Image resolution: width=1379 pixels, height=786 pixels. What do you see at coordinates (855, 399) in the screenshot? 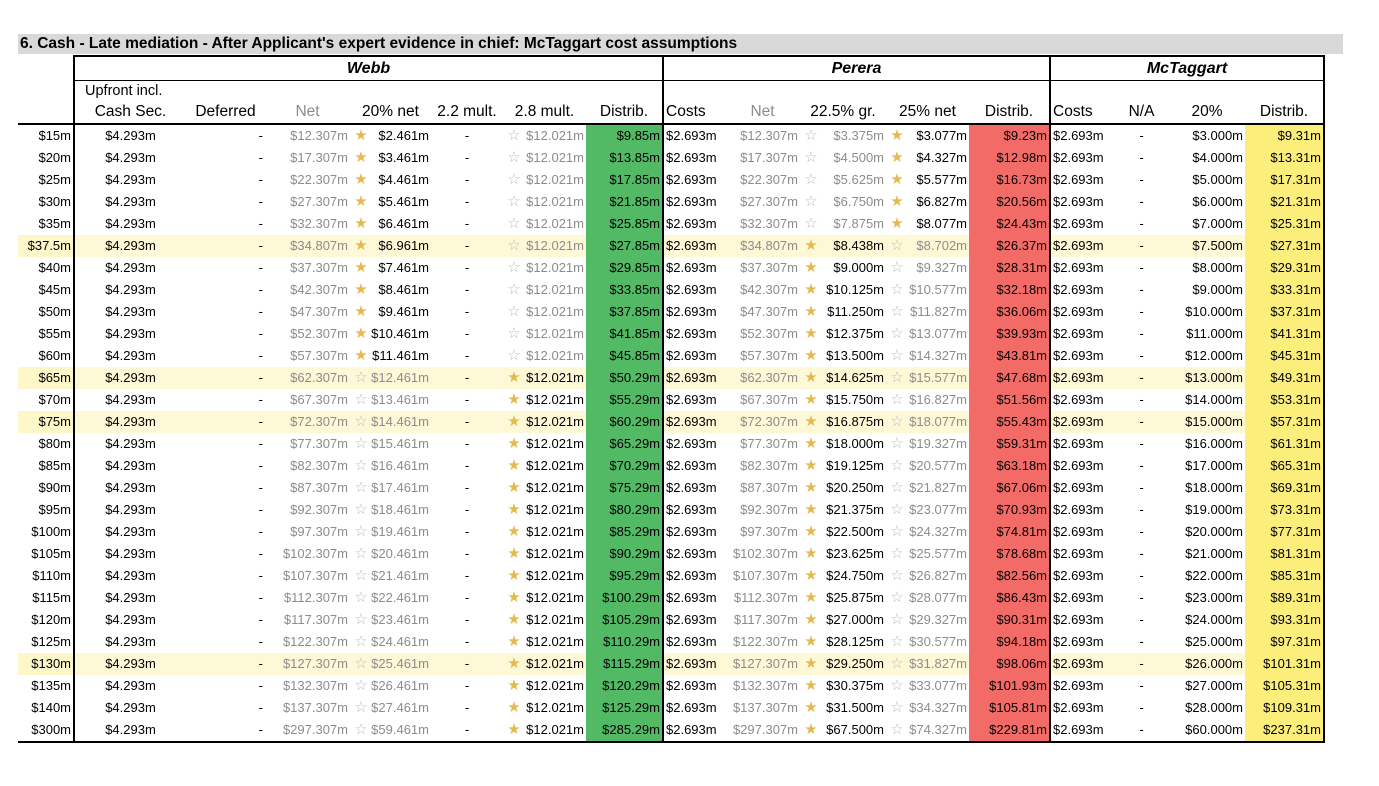
I see `cell-22-5-gr-value: $15.750m` at bounding box center [855, 399].